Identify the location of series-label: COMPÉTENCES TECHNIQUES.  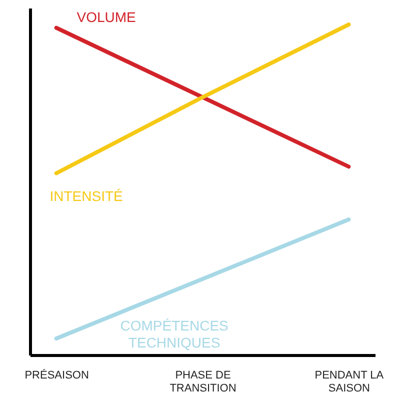
(174, 333).